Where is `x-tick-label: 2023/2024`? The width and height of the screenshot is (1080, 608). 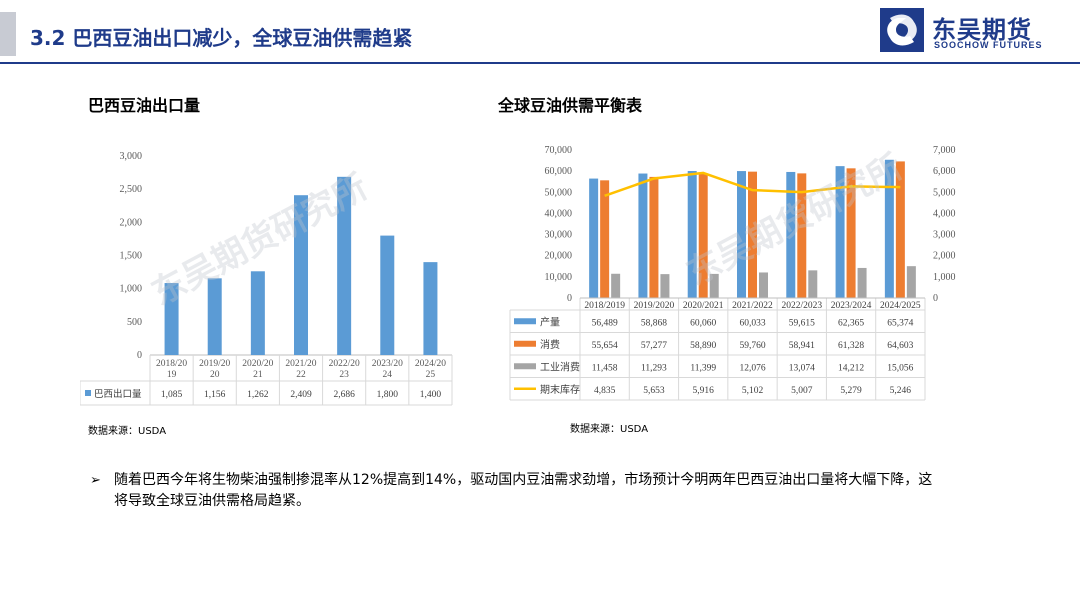 x-tick-label: 2023/2024 is located at coordinates (851, 306).